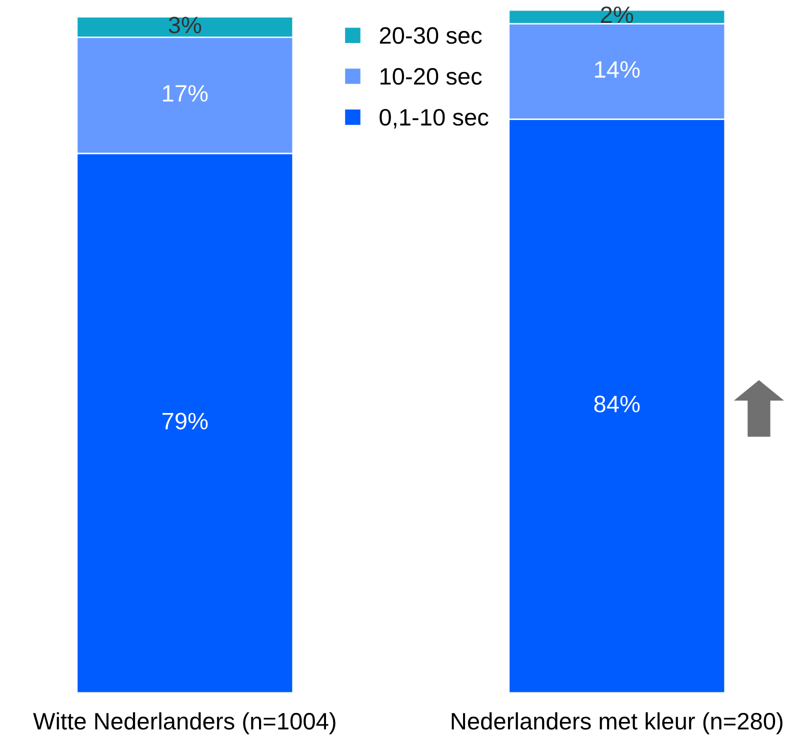 This screenshot has width=810, height=741. Describe the element at coordinates (185, 25) in the screenshot. I see `data-label: 3%` at that location.